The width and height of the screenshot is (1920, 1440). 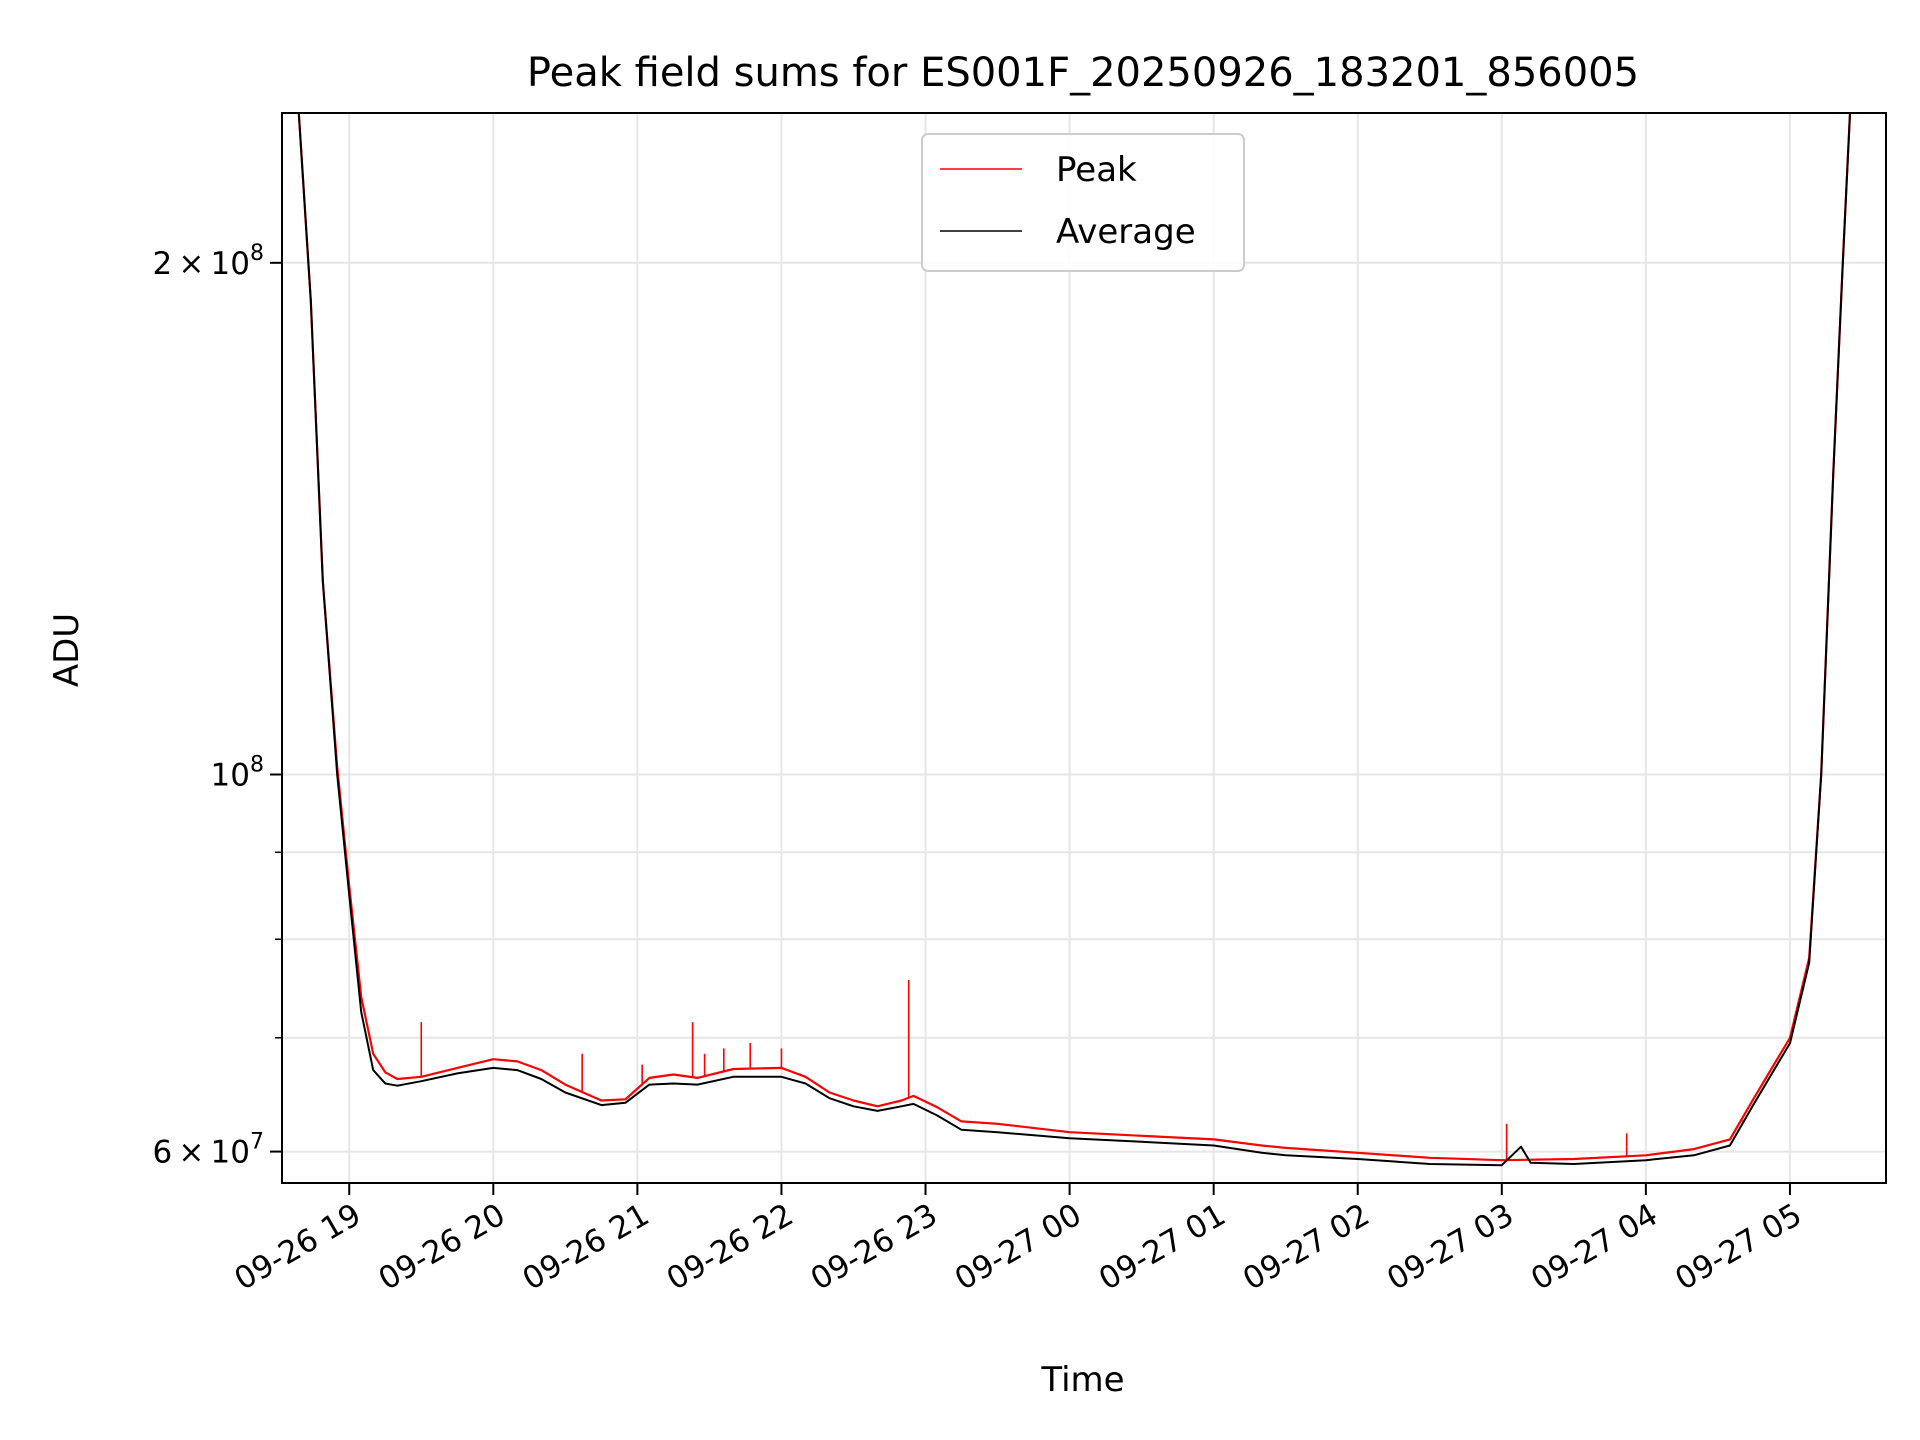 What do you see at coordinates (1126, 232) in the screenshot?
I see `legend-average-label: Average` at bounding box center [1126, 232].